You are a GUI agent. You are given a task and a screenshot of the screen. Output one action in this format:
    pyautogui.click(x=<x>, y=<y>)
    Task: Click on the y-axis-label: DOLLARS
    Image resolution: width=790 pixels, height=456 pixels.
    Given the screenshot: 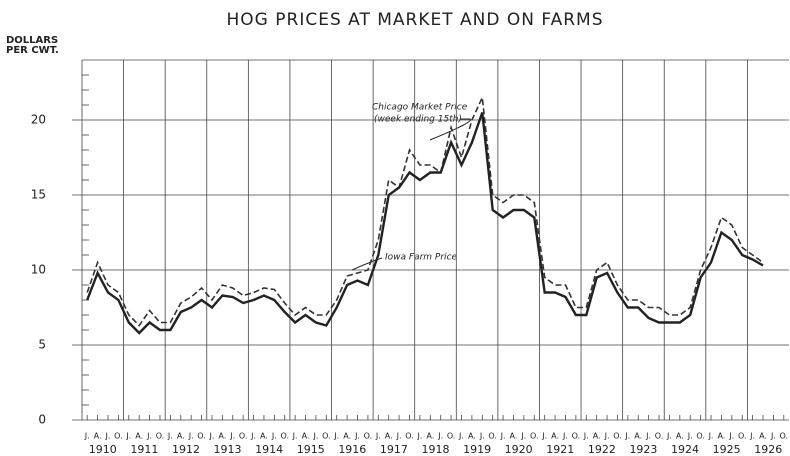 What is the action you would take?
    pyautogui.click(x=32, y=40)
    